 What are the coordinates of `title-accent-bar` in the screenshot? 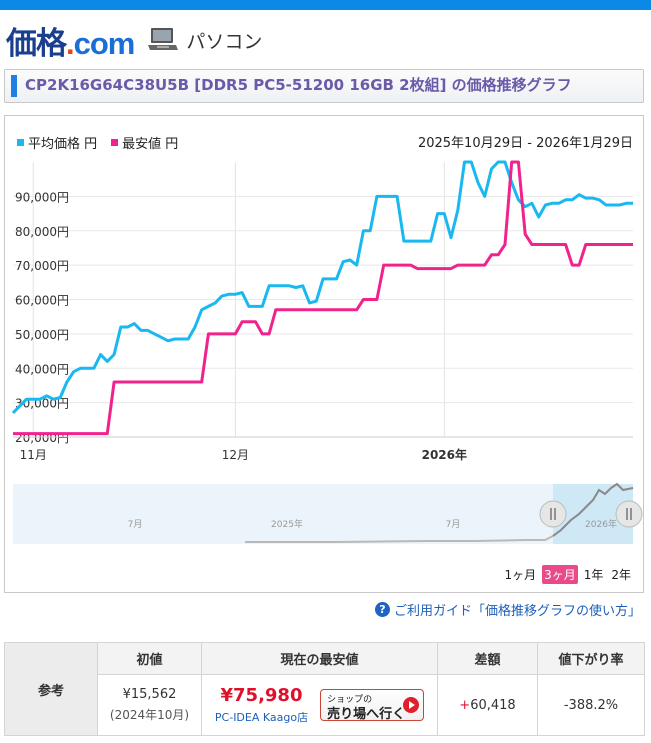 It's located at (14, 86).